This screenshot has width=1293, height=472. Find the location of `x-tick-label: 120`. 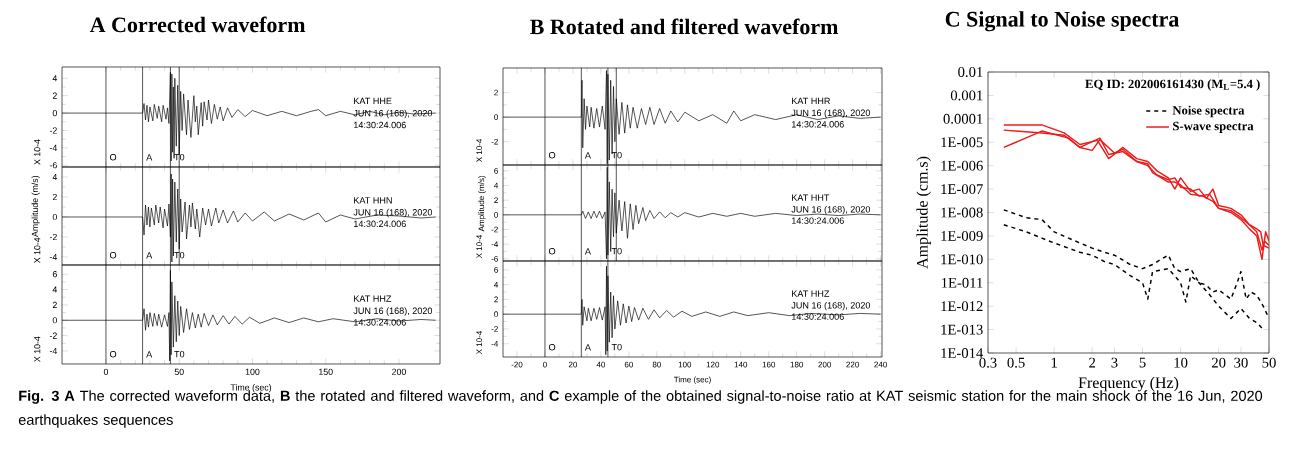

x-tick-label: 120 is located at coordinates (713, 364).